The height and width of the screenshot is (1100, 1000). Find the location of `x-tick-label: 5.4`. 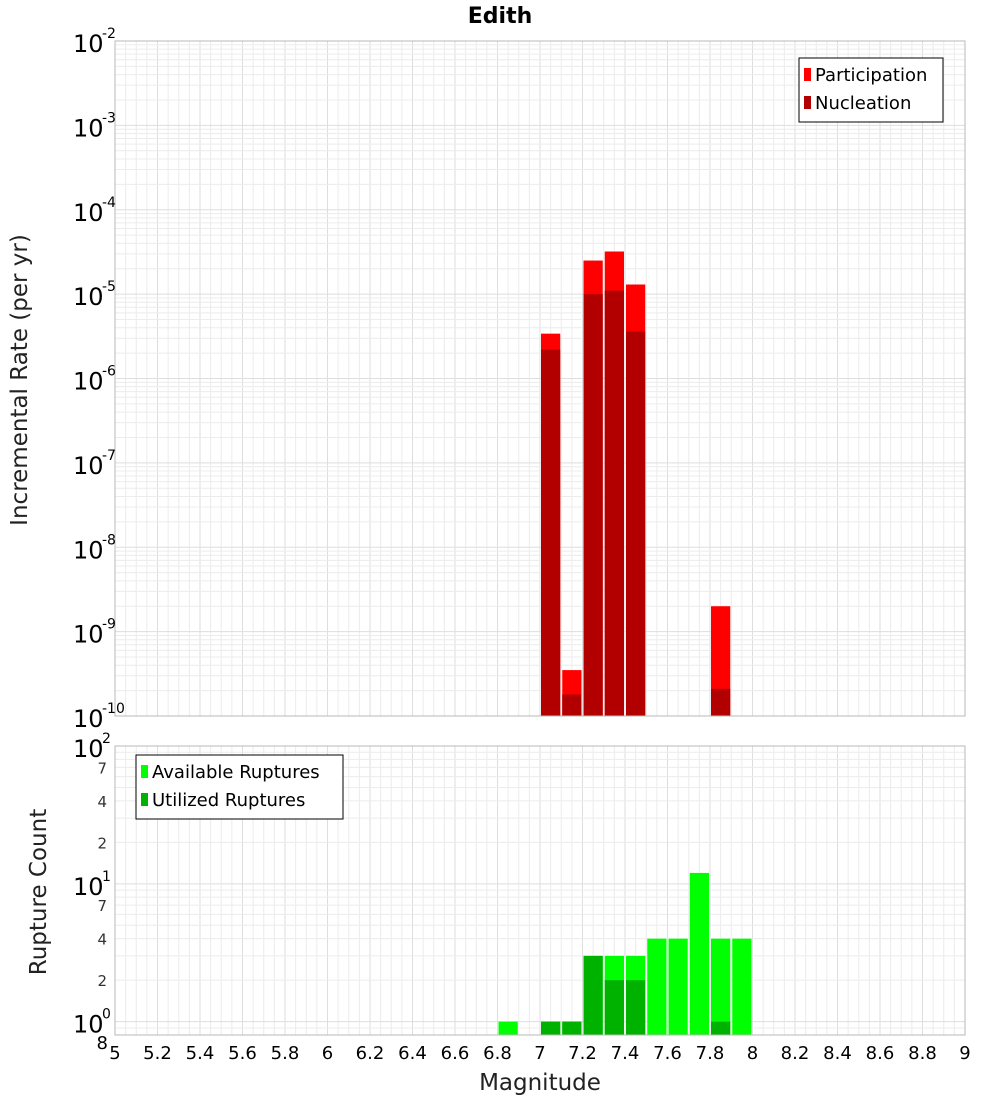

x-tick-label: 5.4 is located at coordinates (200, 1053).